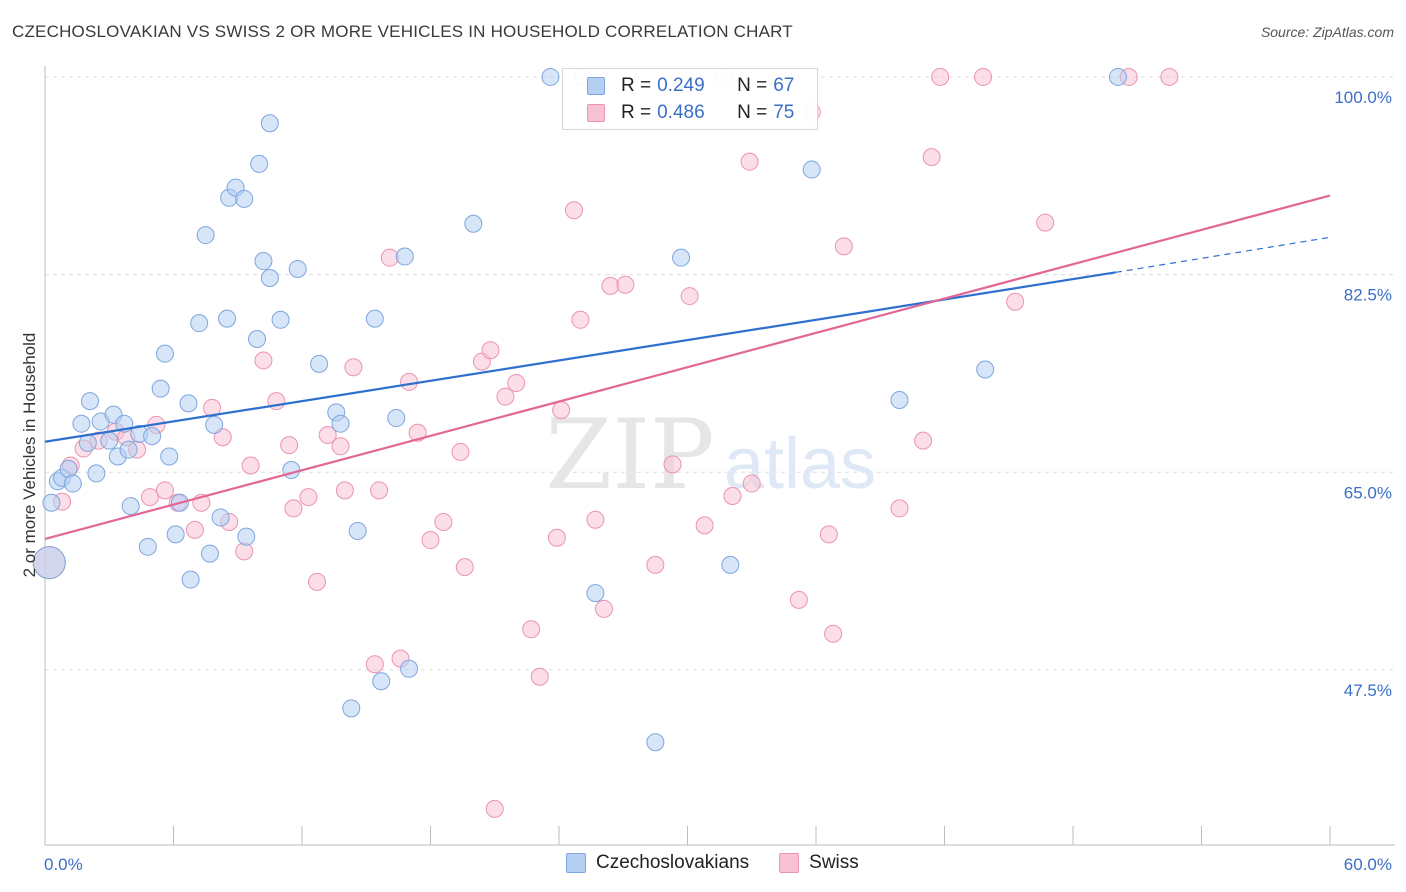 The height and width of the screenshot is (892, 1406). What do you see at coordinates (784, 85) in the screenshot?
I see `czech-n-value: 67` at bounding box center [784, 85].